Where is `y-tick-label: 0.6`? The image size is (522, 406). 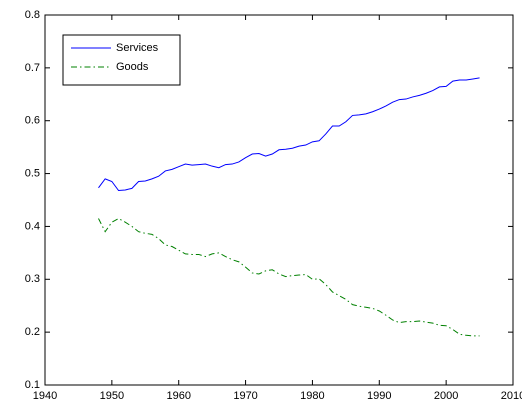
y-tick-label: 0.6 is located at coordinates (32, 121).